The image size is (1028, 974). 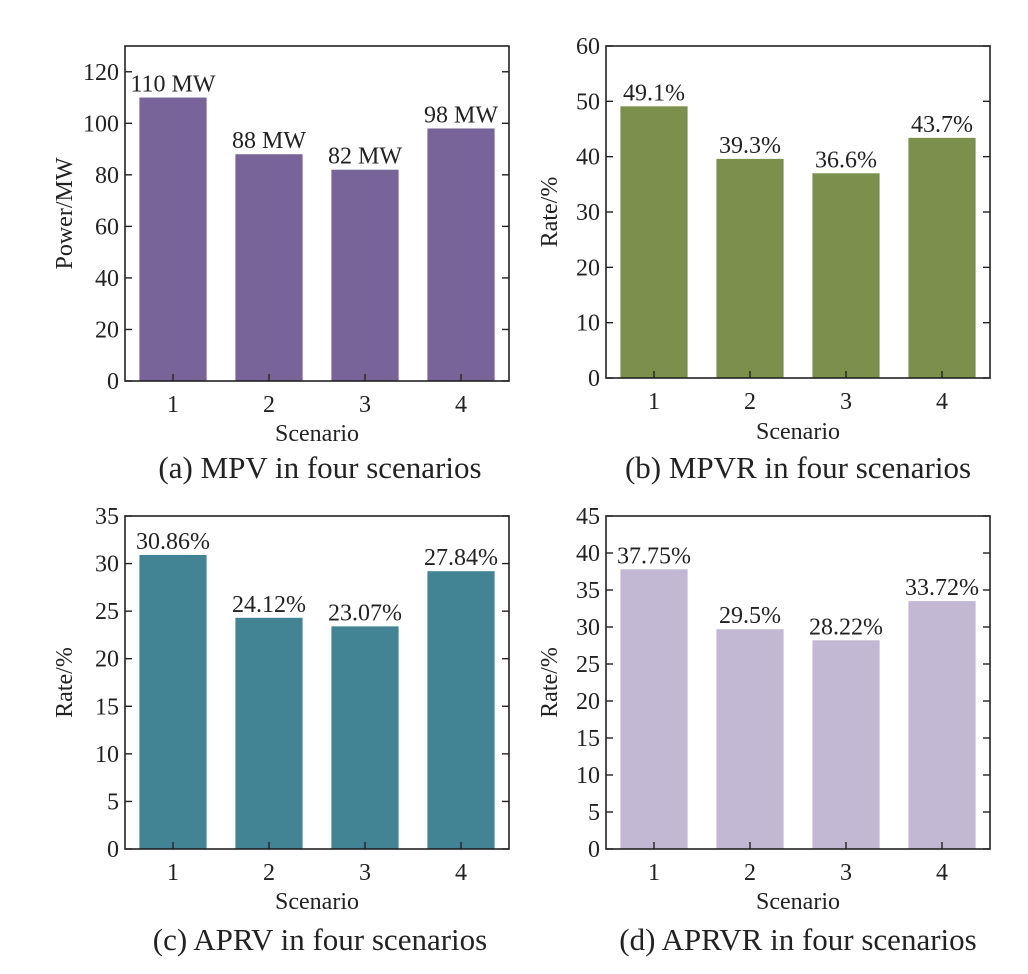 I want to click on y-tick-label: 100, so click(x=101, y=124).